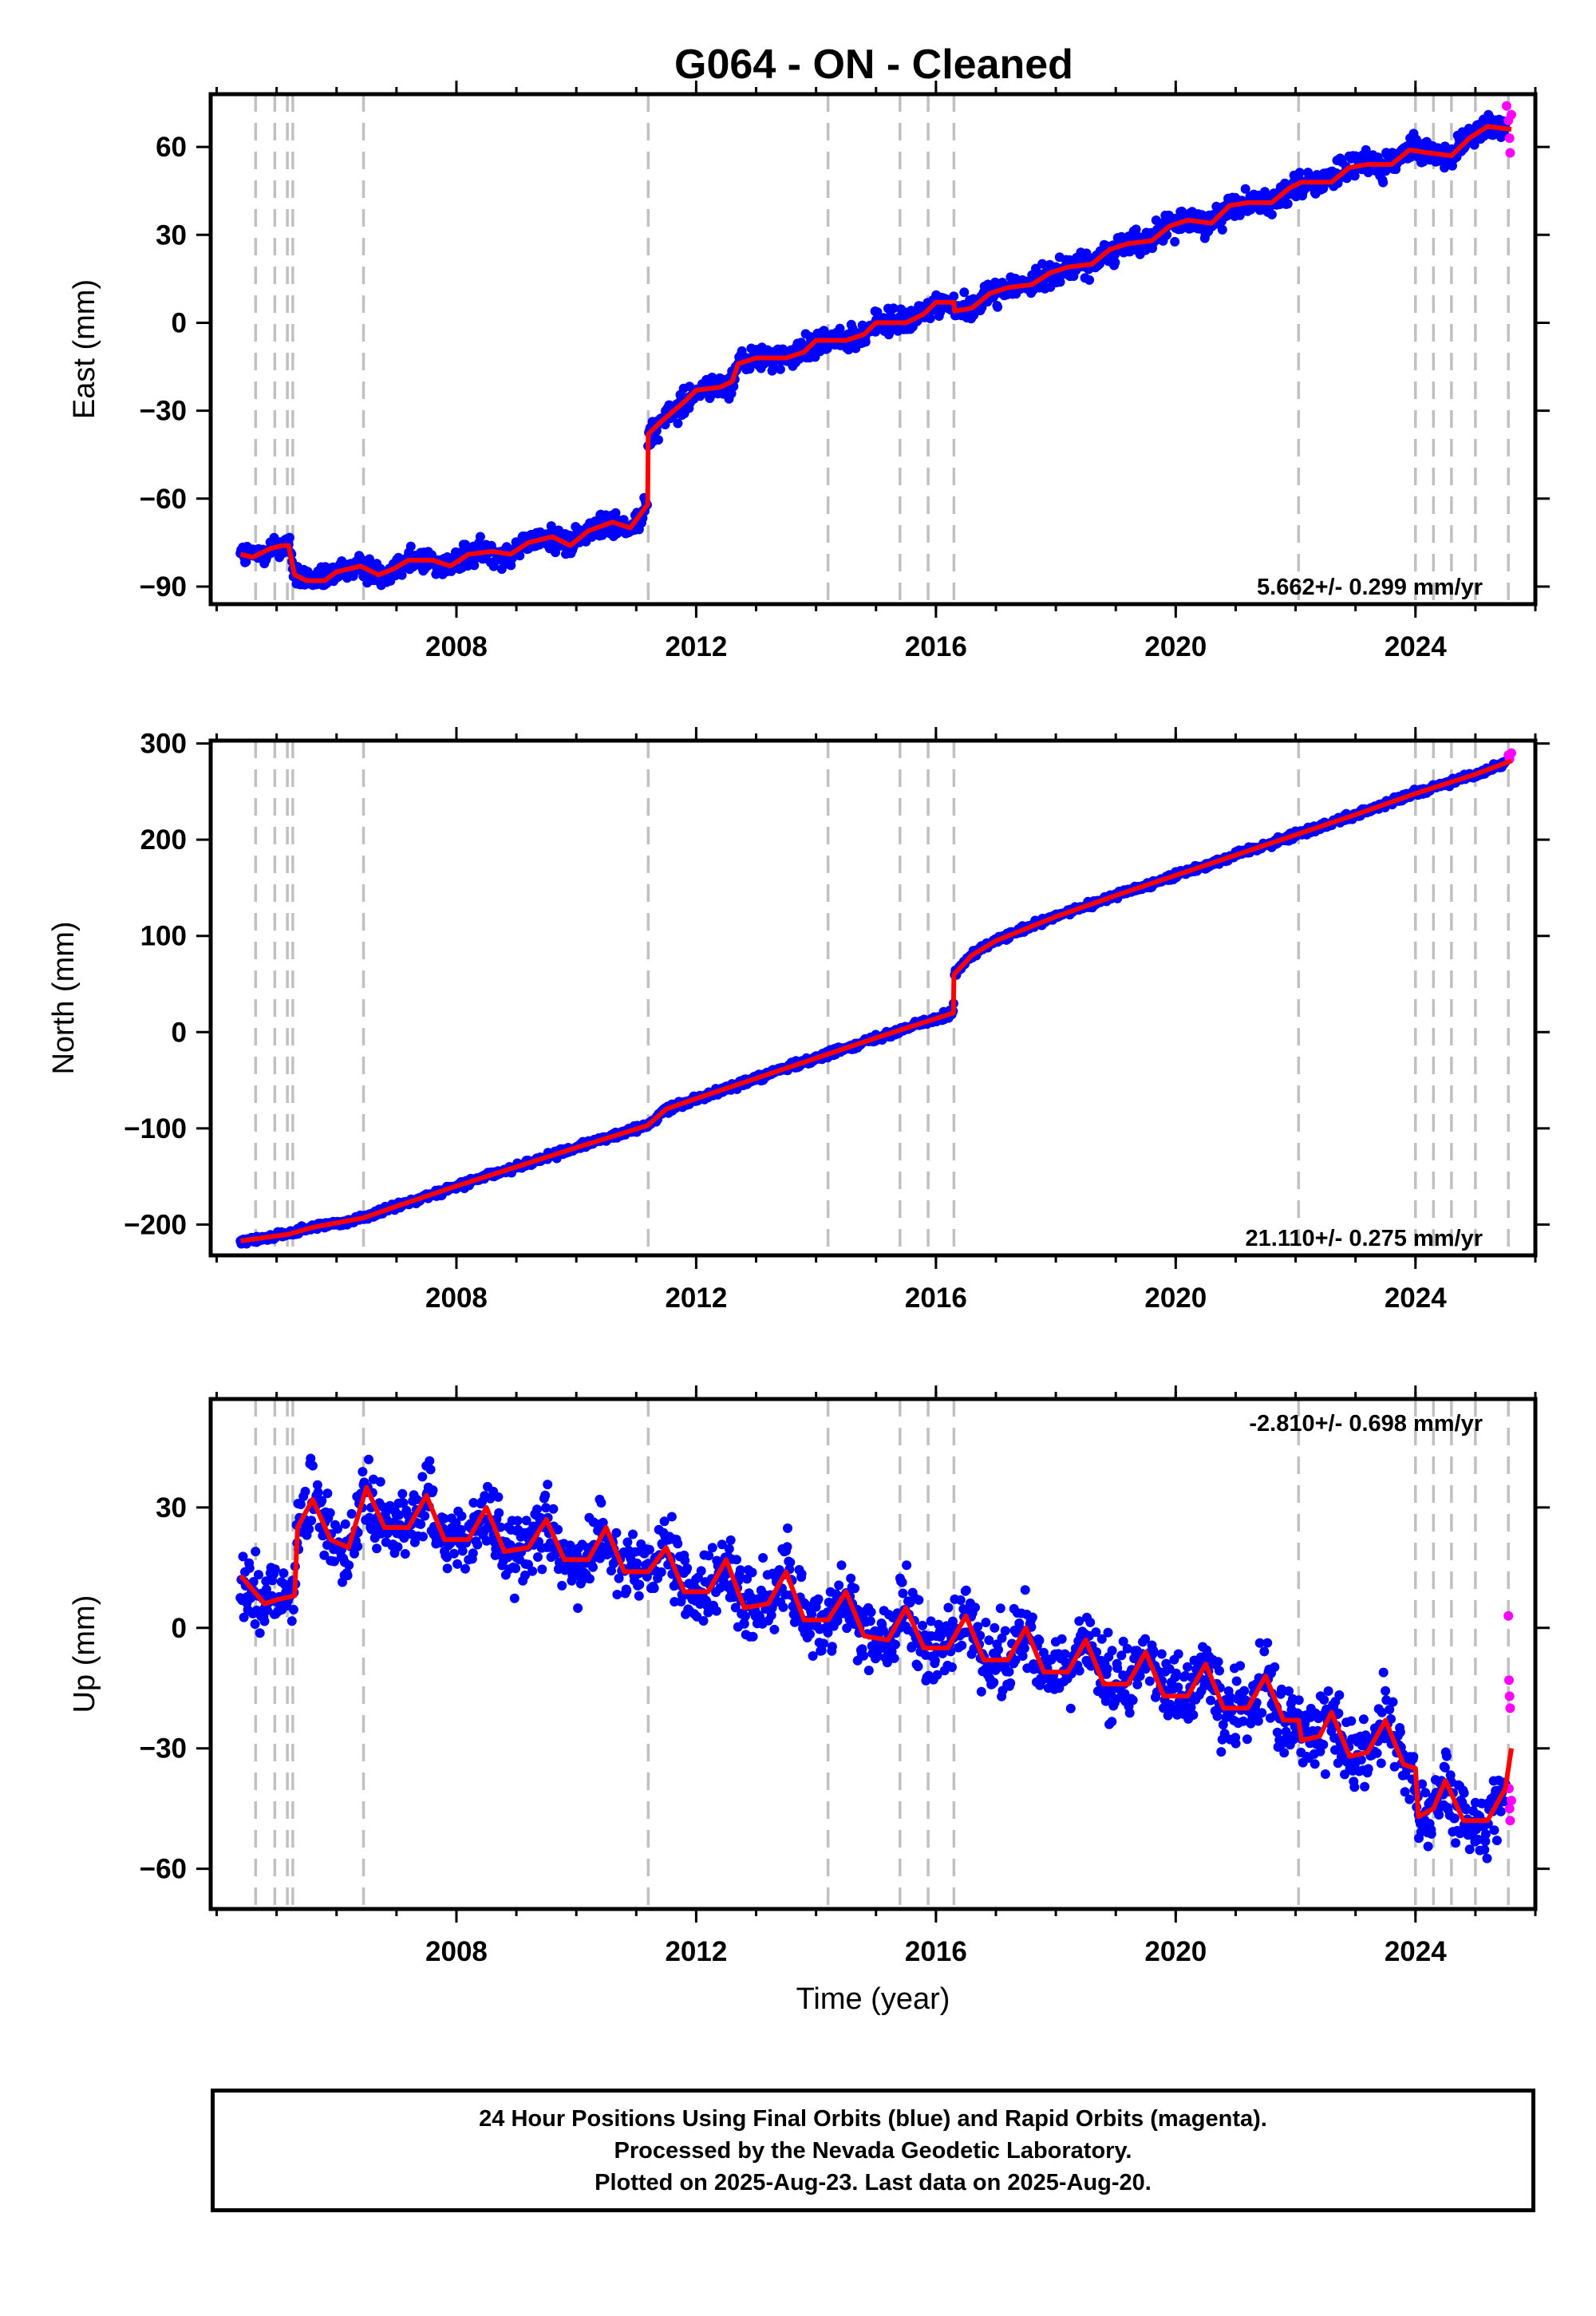 This screenshot has width=1596, height=2316. What do you see at coordinates (456, 646) in the screenshot?
I see `east-x-tick-label: 2008` at bounding box center [456, 646].